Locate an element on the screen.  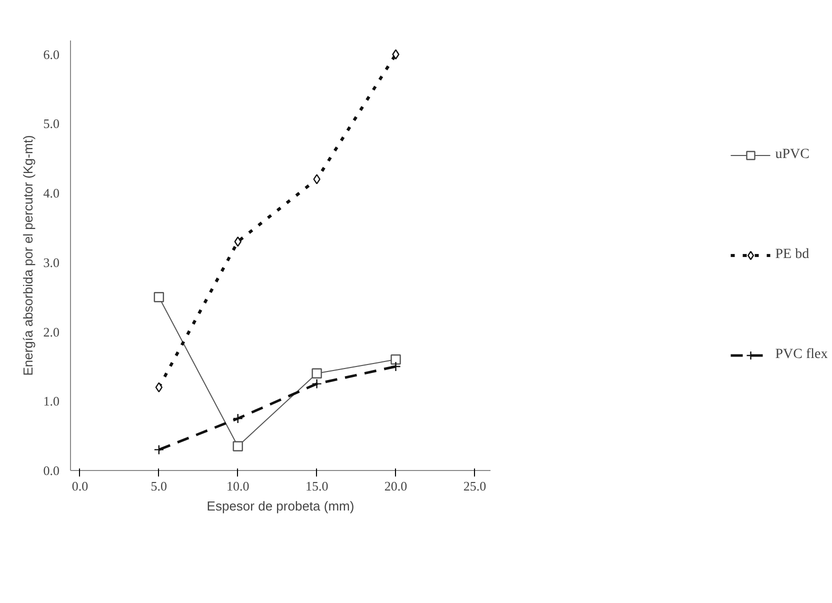
y-tick-label: 1.0 is located at coordinates (51, 401).